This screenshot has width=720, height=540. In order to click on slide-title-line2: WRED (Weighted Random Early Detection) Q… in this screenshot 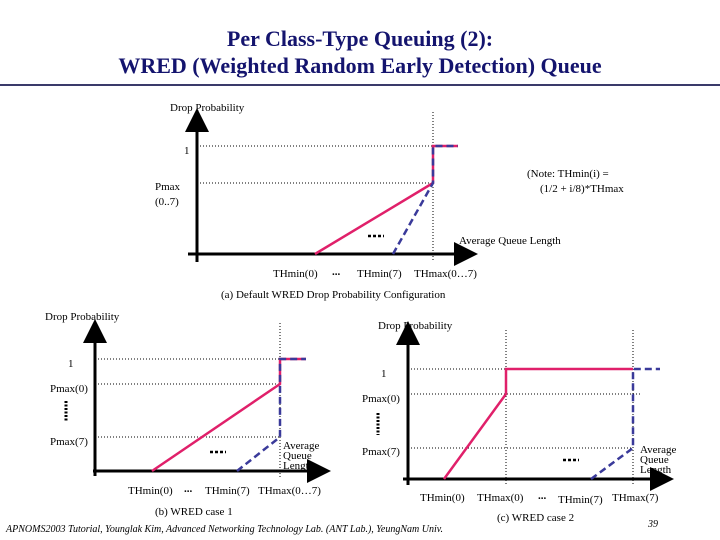, I will do `click(360, 65)`.